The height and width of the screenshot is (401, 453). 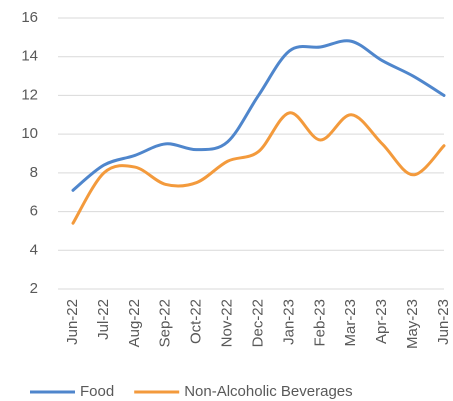 I want to click on x-tick-label: Feb-23, so click(x=319, y=323).